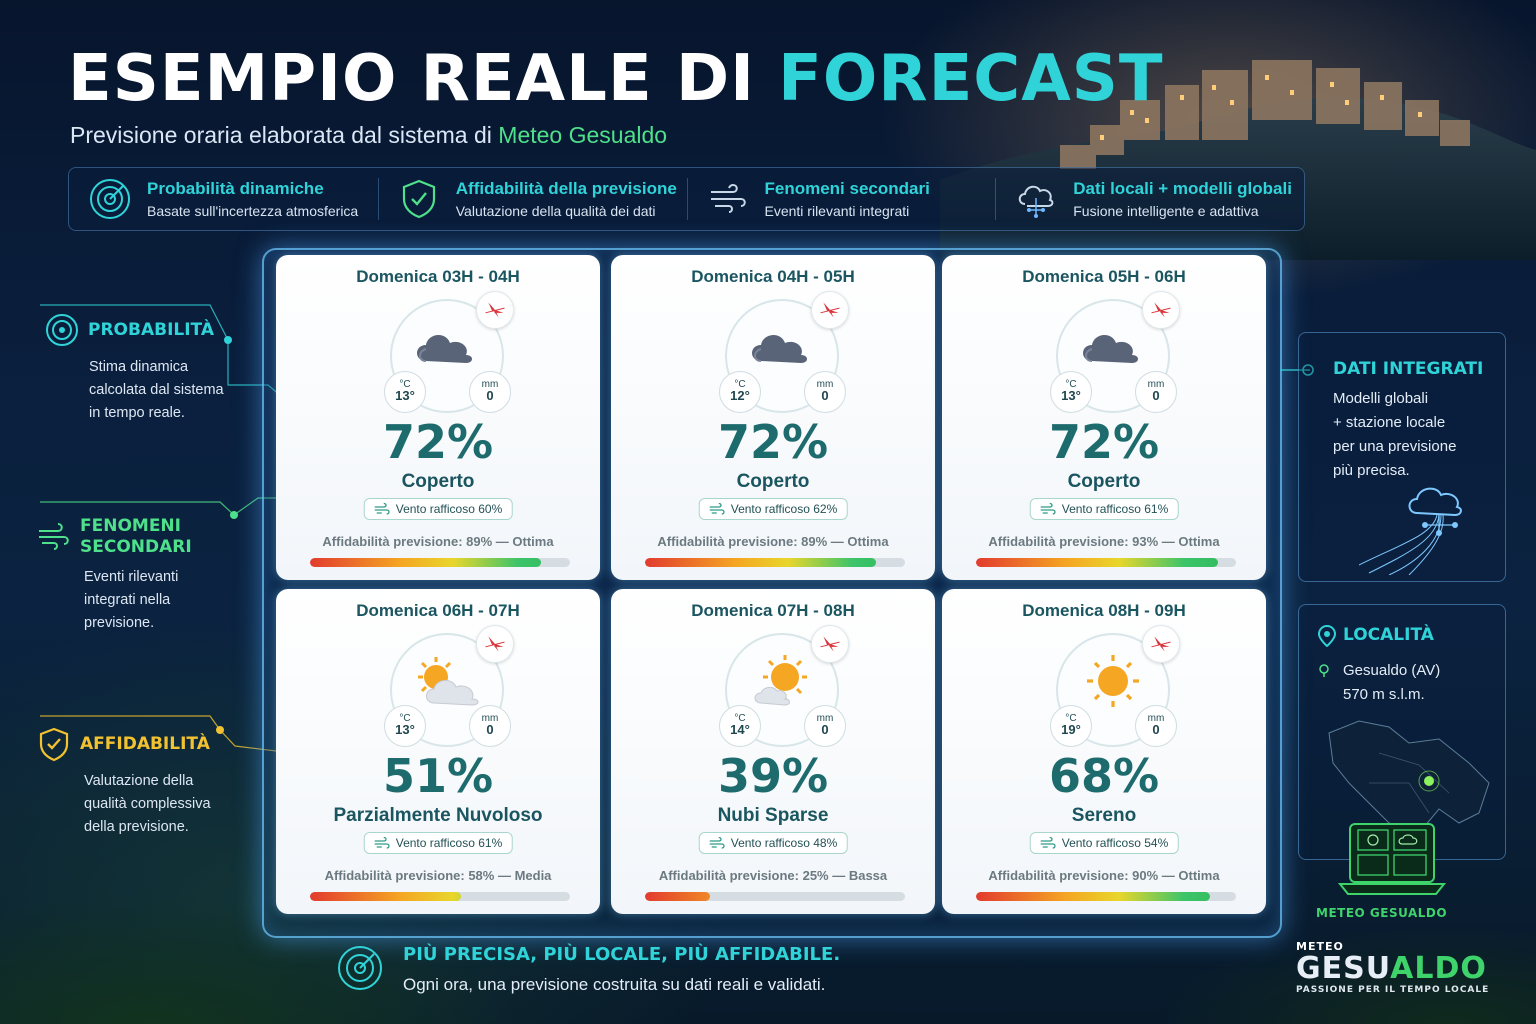 This screenshot has height=1024, width=1536. I want to click on side-title: AFFIDABILITÀ, so click(145, 744).